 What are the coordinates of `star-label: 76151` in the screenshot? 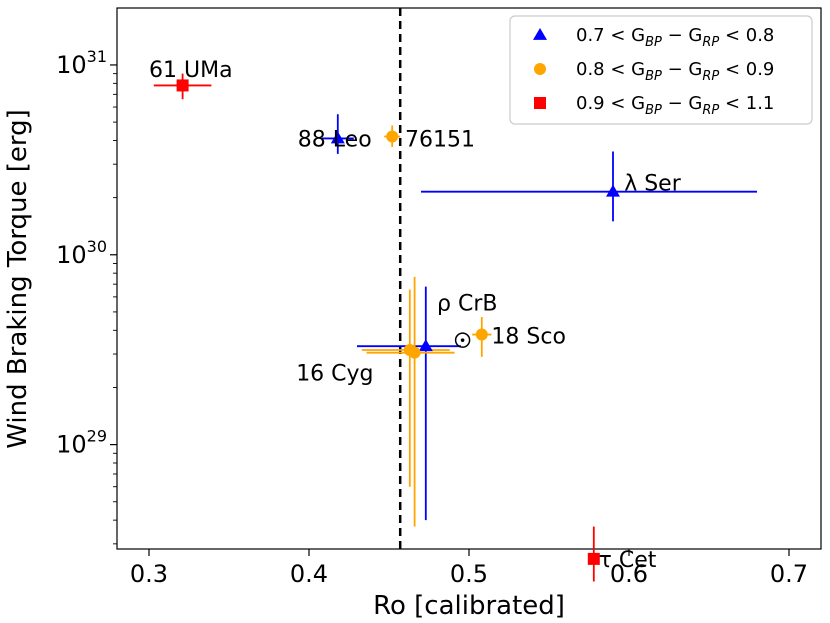 It's located at (440, 139).